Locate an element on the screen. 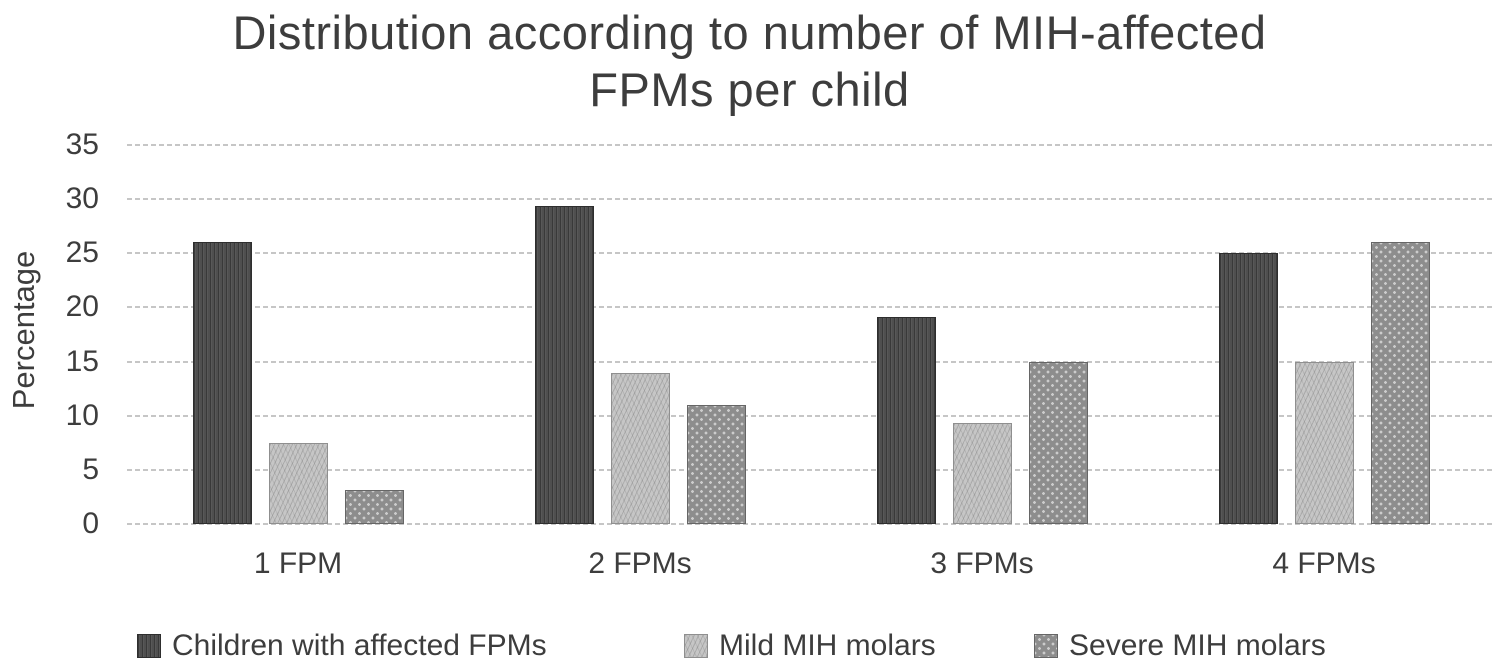  x-axis-label: 3 FPMs is located at coordinates (982, 563).